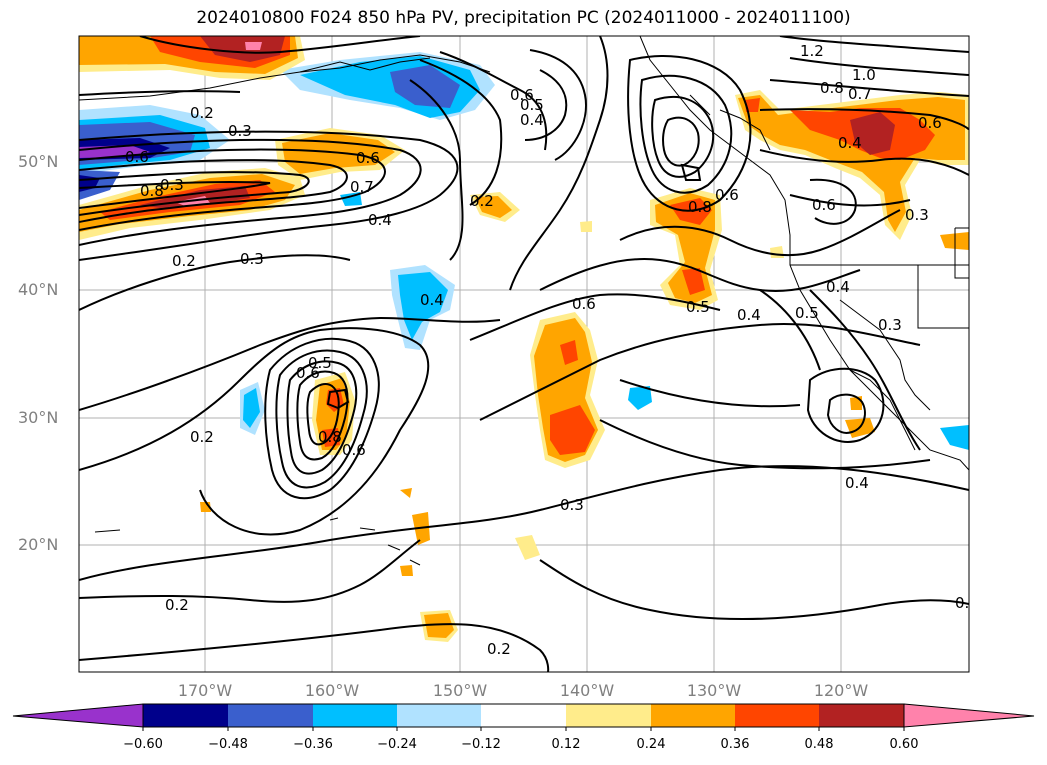  I want to click on colorbar-tick-label: 0.36, so click(735, 744).